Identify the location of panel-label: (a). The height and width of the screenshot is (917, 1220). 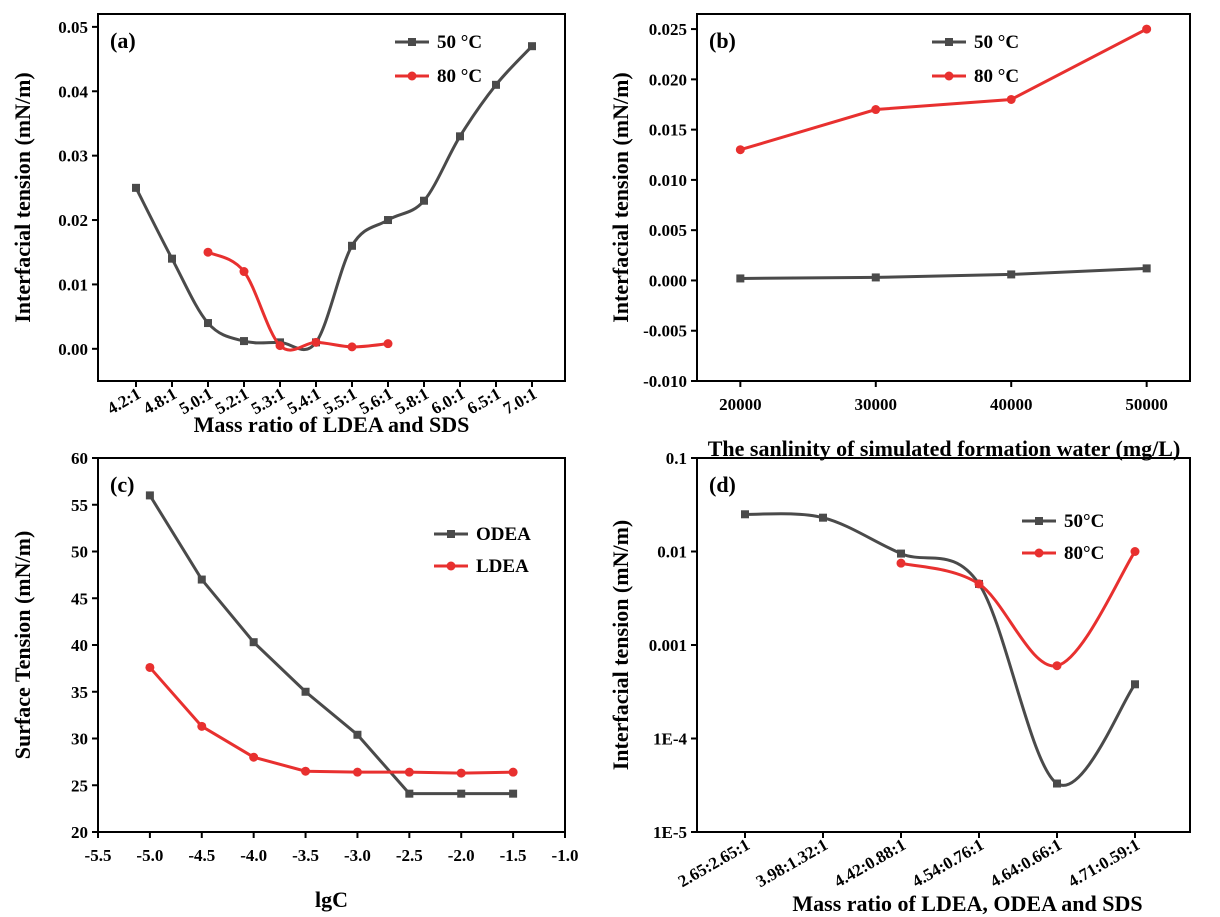
(123, 40).